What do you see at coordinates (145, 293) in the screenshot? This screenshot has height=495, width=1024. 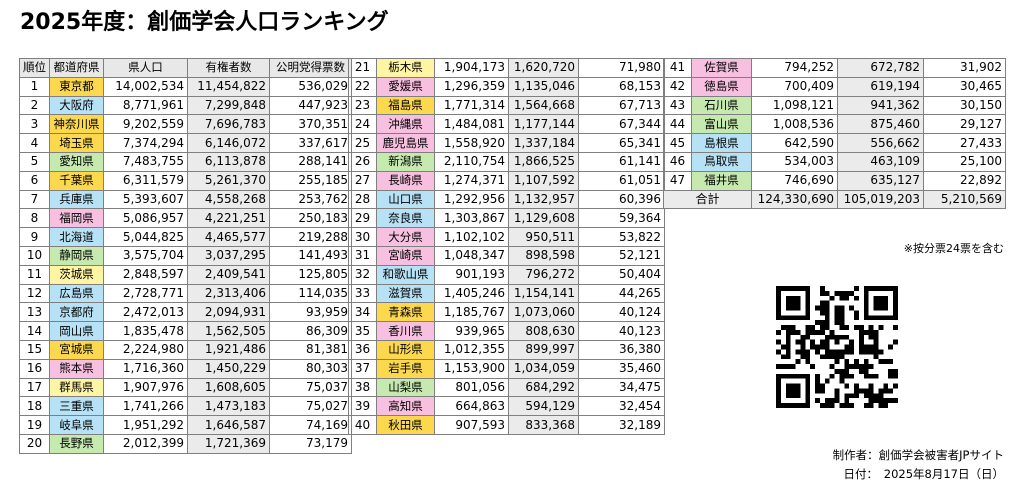 I see `population-cell: 2,728,771` at bounding box center [145, 293].